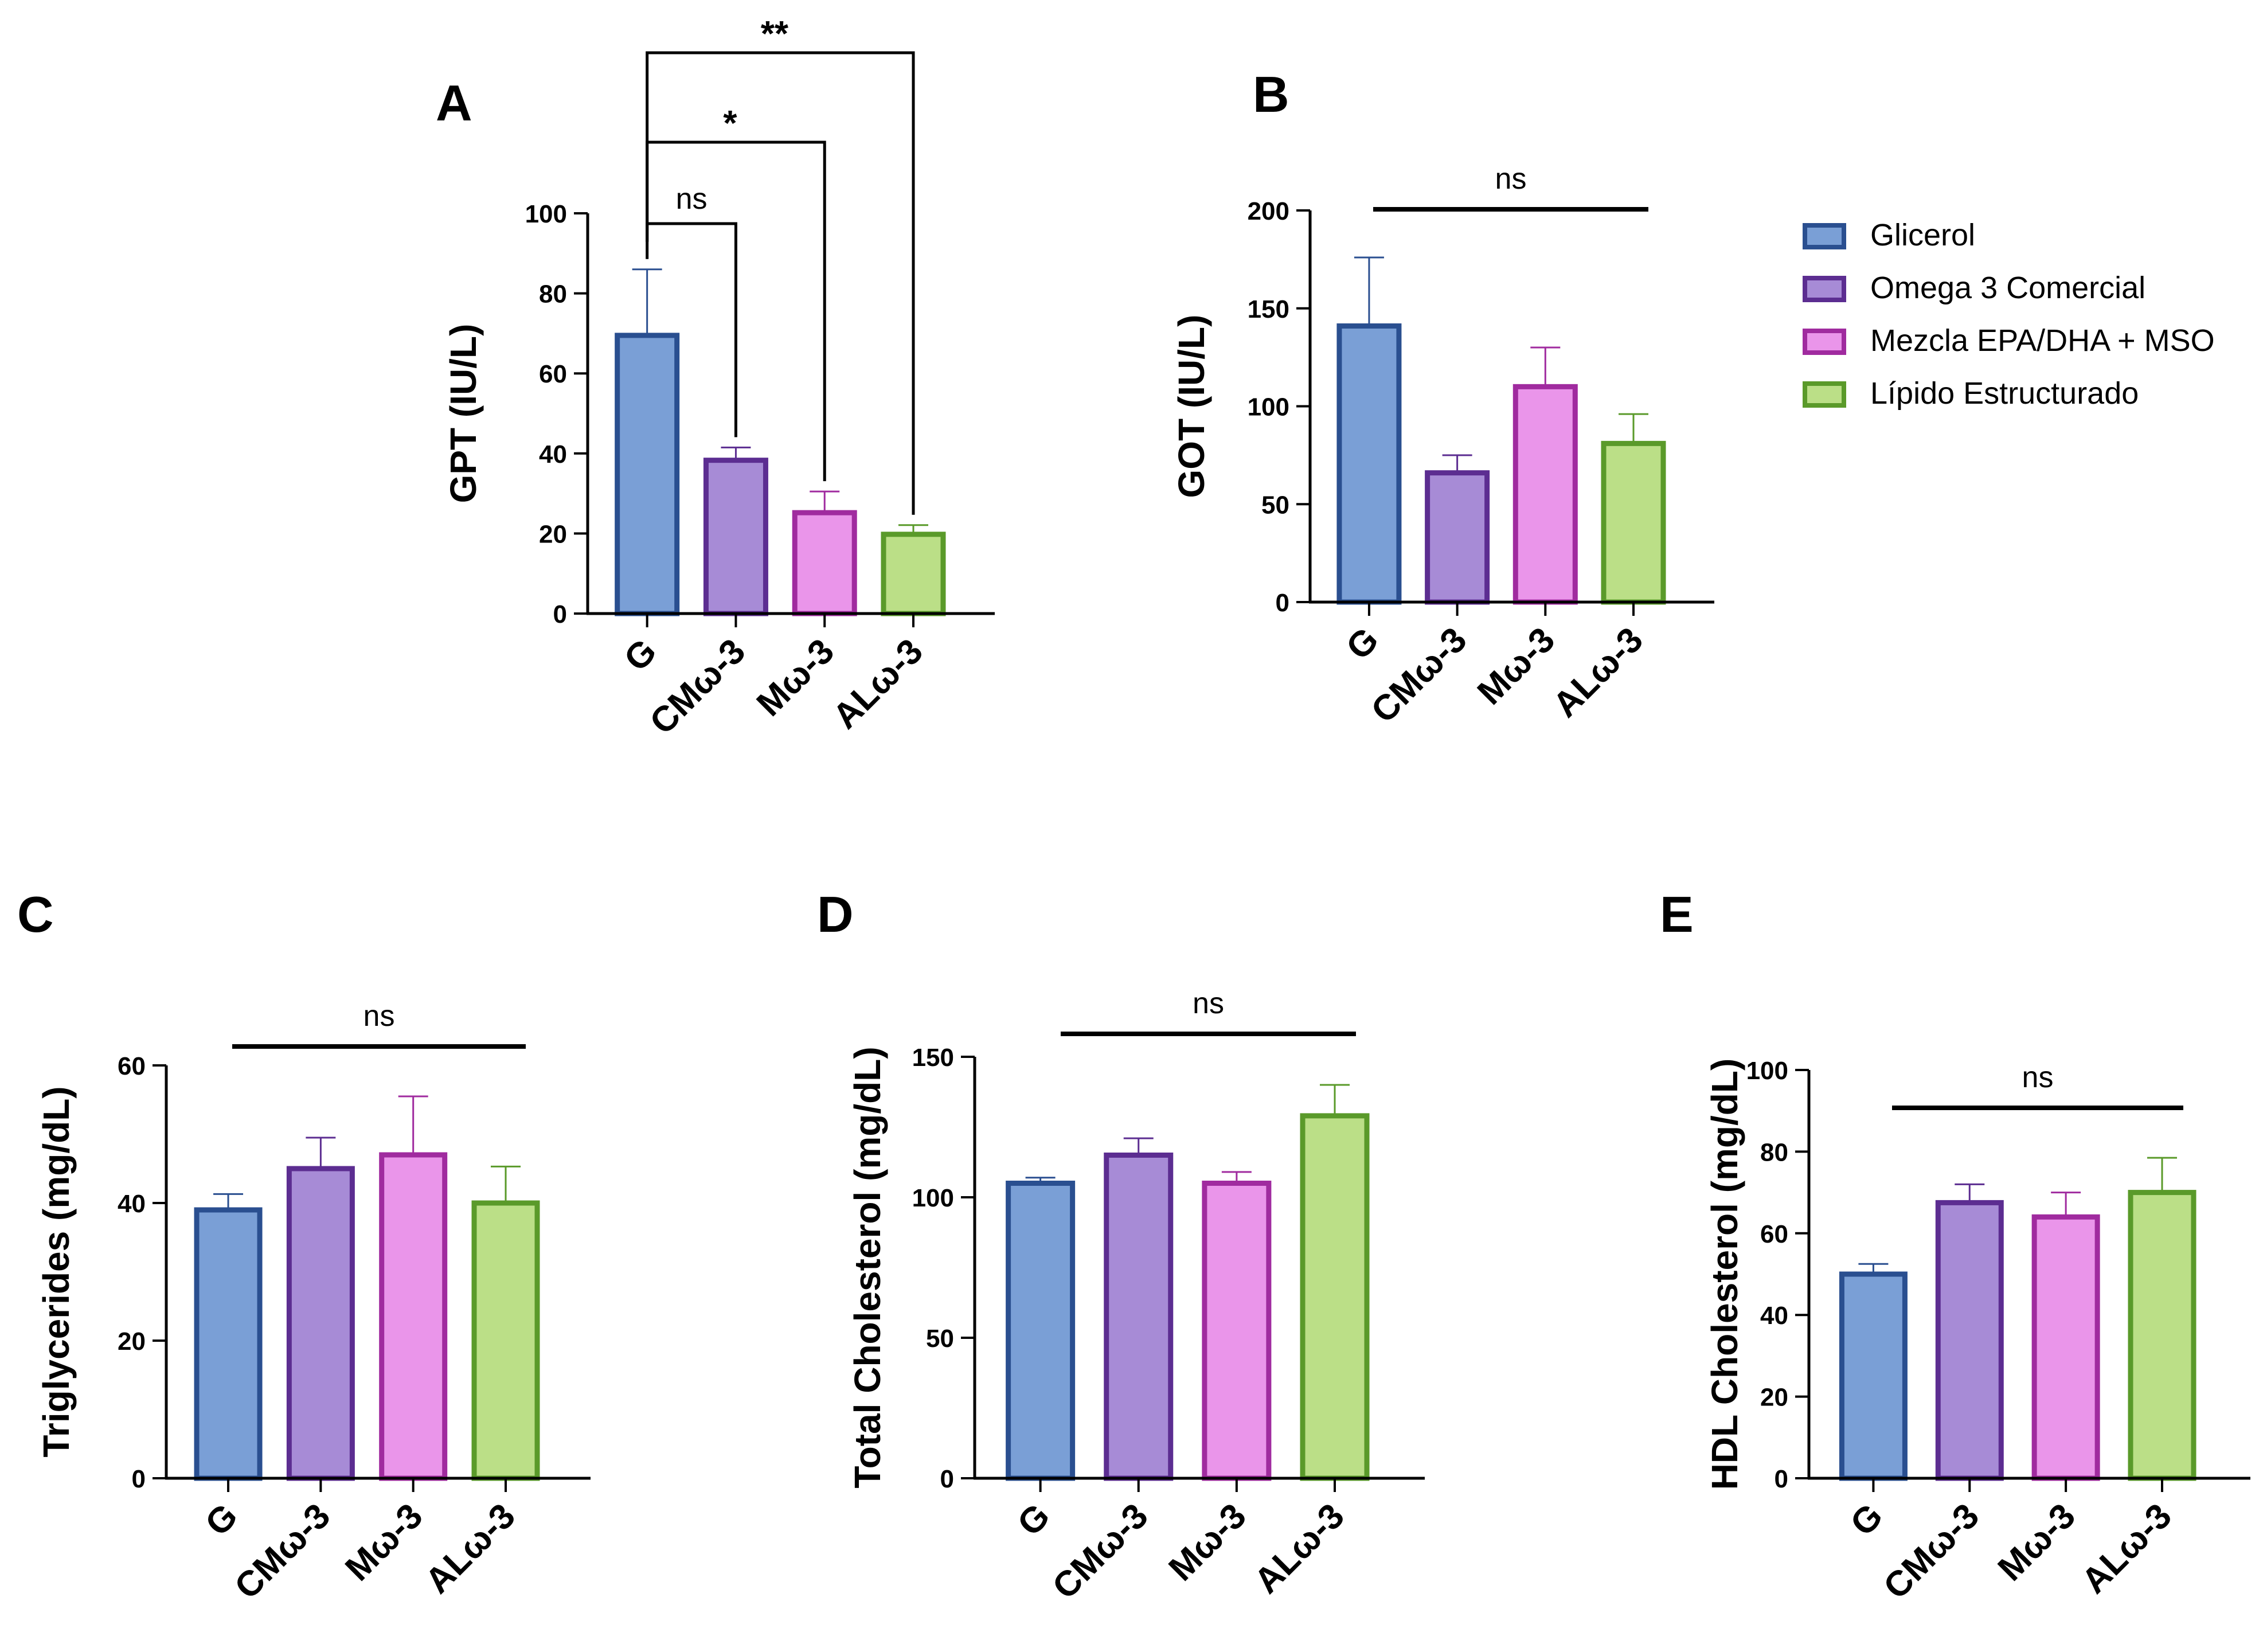 The width and height of the screenshot is (2263, 1652). Describe the element at coordinates (775, 34) in the screenshot. I see `significance-label: **` at that location.